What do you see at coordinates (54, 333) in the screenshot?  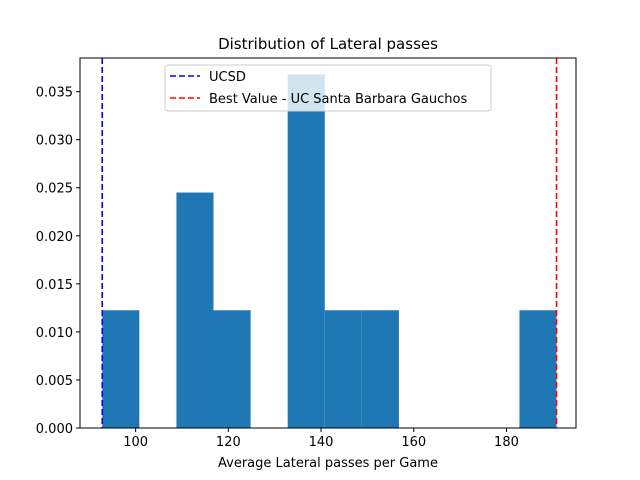 I see `y-tick-label-2: 0.010` at bounding box center [54, 333].